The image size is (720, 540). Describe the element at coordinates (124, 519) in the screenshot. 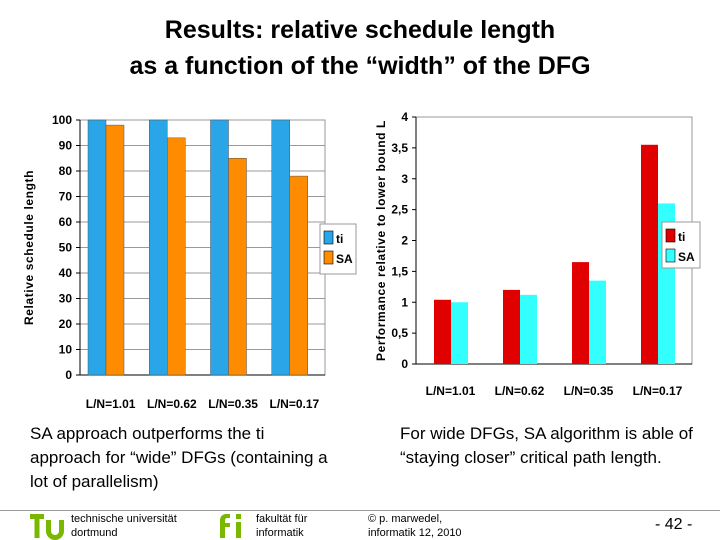

I see `footer-university-line1: technische universität` at that location.